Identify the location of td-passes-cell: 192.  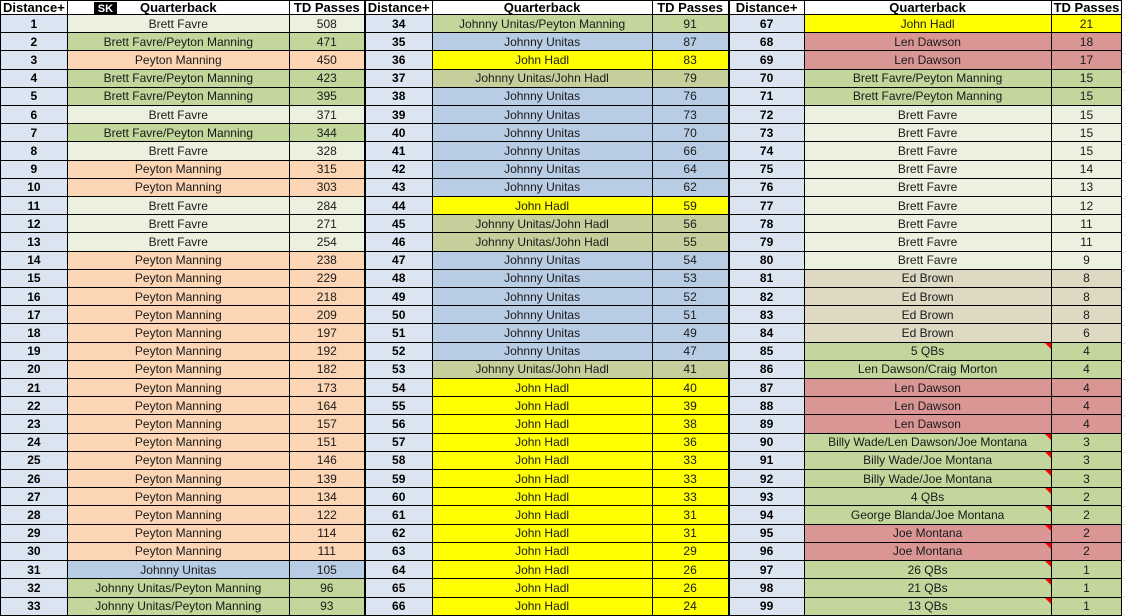
(326, 351).